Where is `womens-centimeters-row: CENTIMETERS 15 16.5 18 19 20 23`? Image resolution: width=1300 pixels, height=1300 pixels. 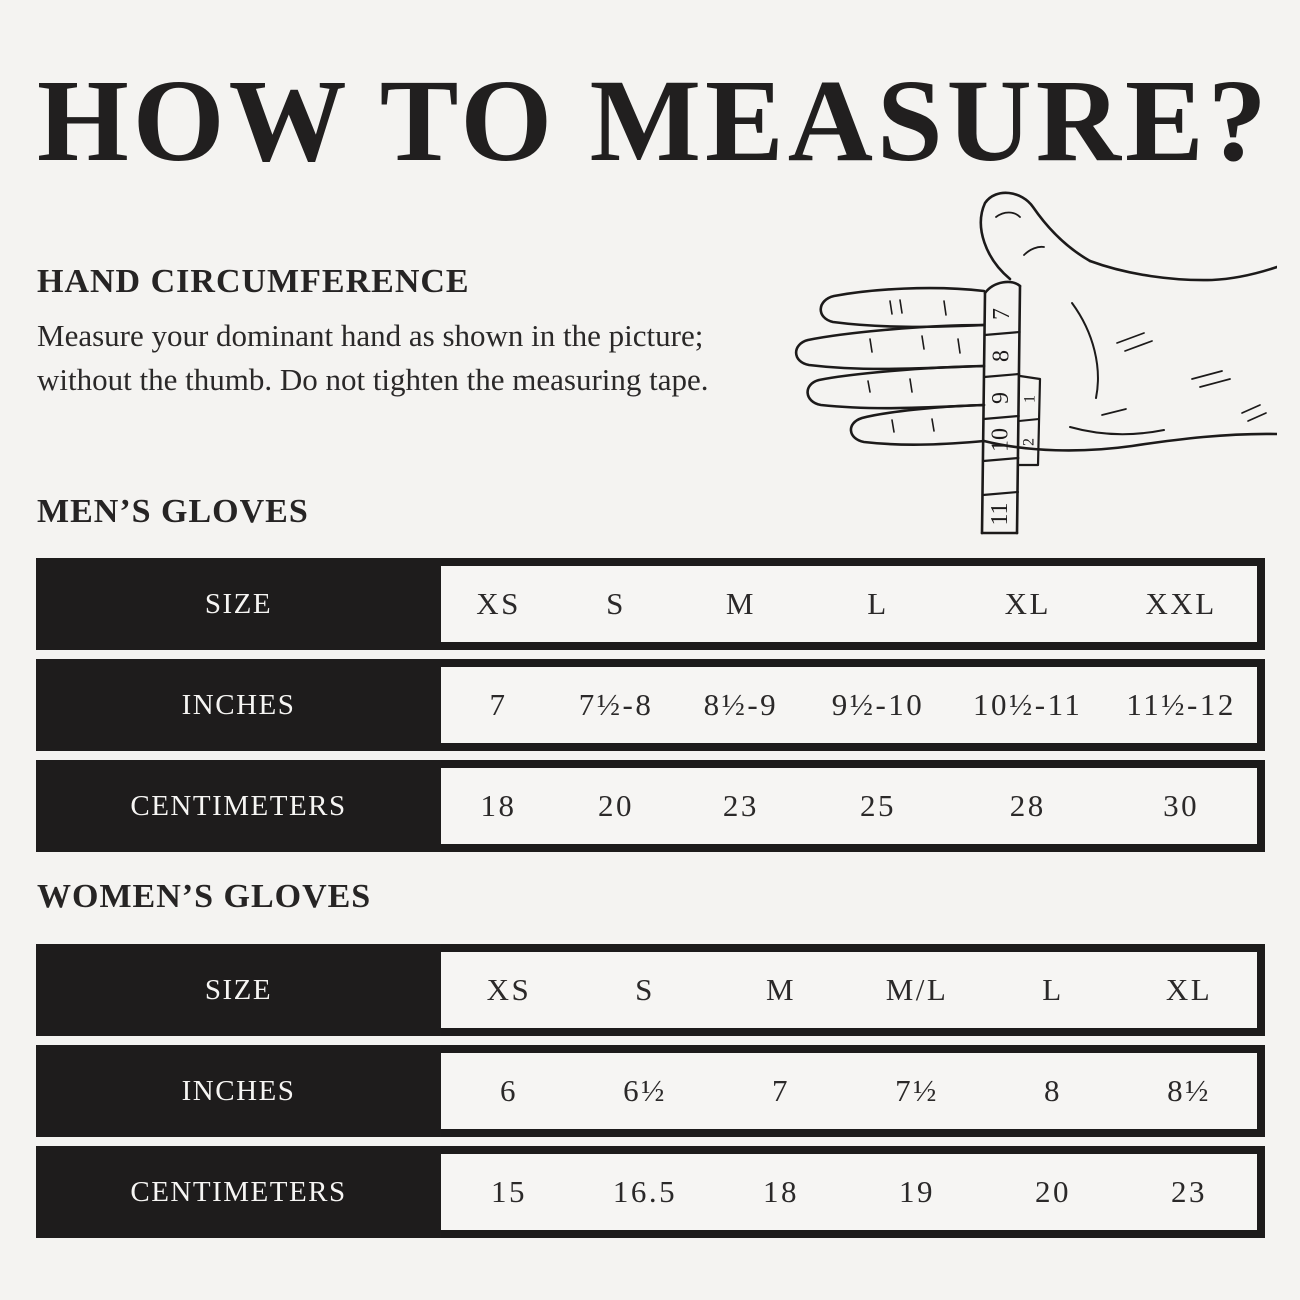 womens-centimeters-row: CENTIMETERS 15 16.5 18 19 20 23 is located at coordinates (650, 1192).